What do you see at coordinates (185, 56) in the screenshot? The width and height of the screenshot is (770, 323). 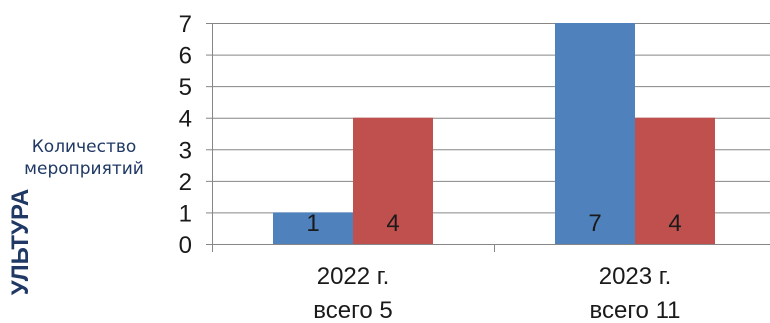 I see `y-tick-label: 6` at bounding box center [185, 56].